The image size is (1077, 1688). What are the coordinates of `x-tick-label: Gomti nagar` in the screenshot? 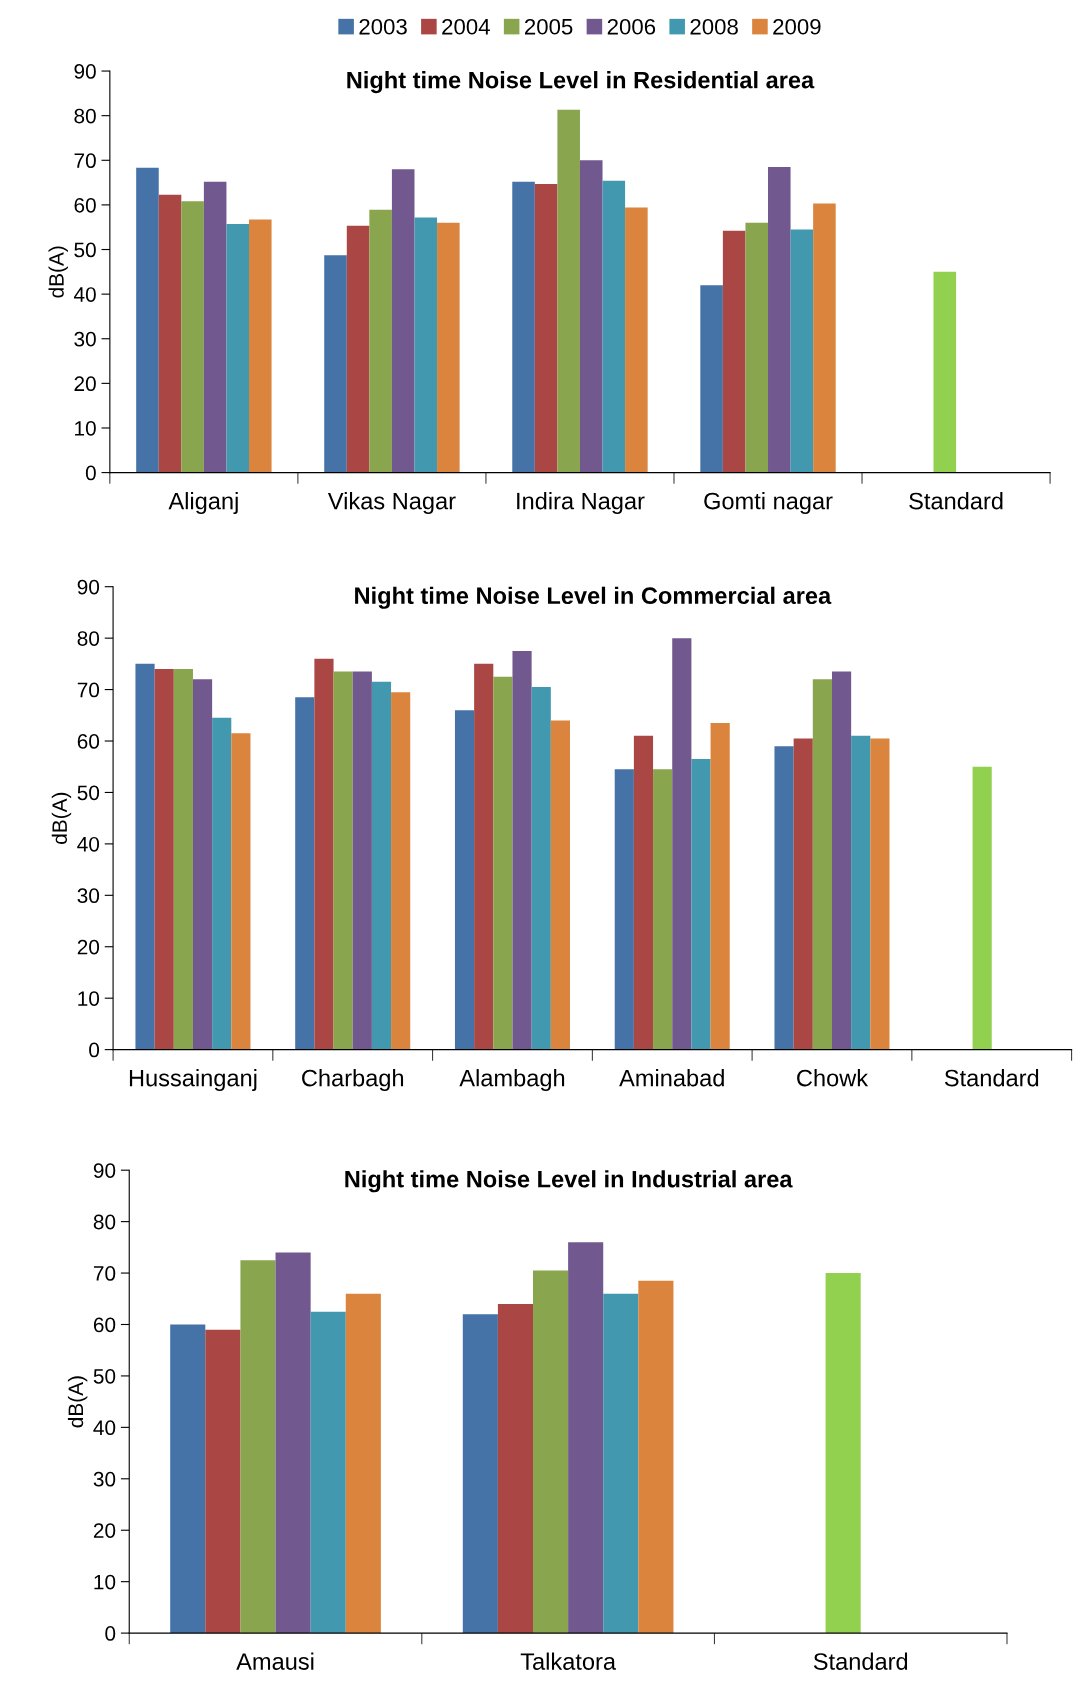 It's located at (768, 503).